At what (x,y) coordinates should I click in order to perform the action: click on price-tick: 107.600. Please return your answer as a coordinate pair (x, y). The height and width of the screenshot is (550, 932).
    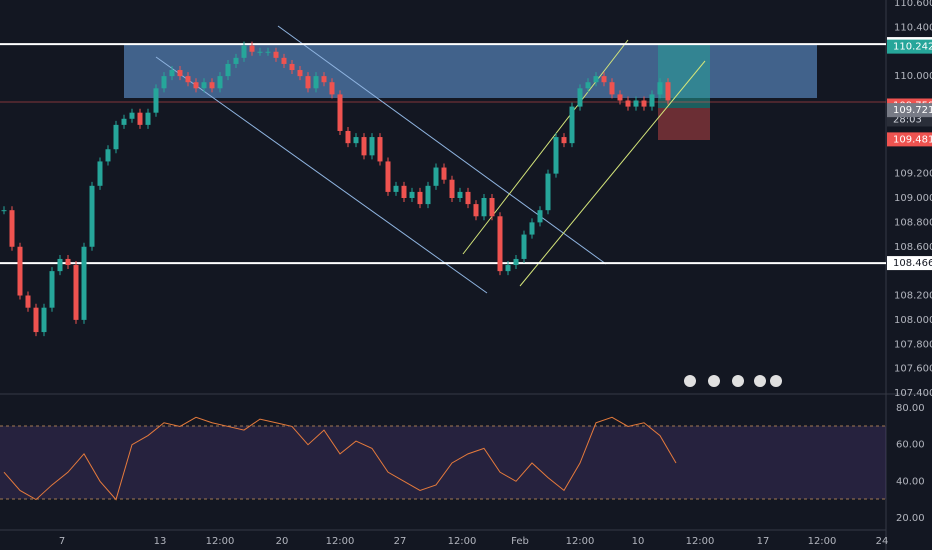
    Looking at the image, I should click on (913, 369).